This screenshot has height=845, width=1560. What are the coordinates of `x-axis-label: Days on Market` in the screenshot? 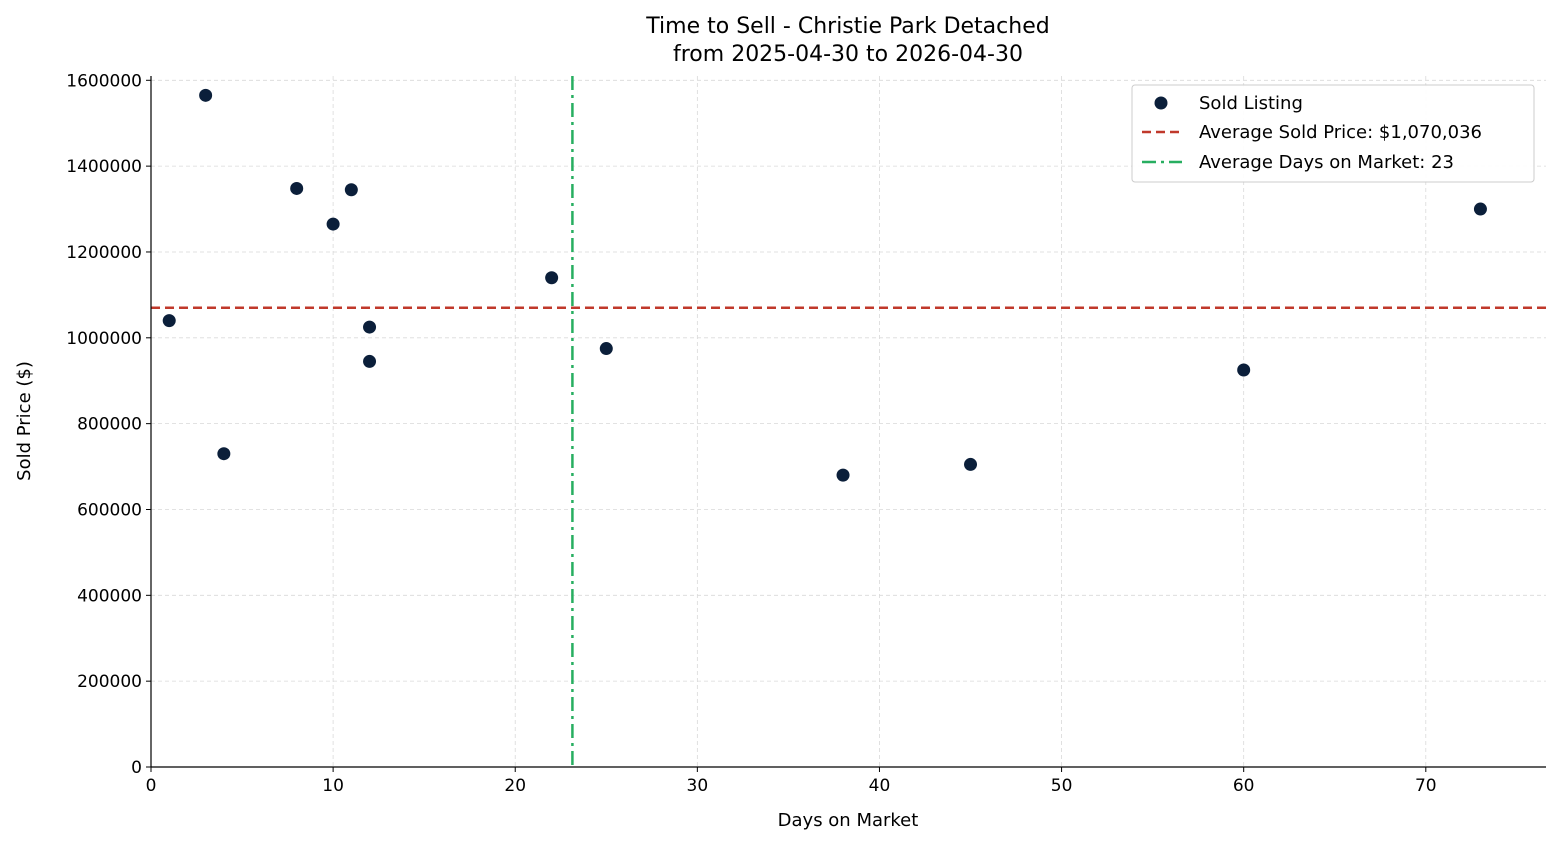 It's located at (848, 820).